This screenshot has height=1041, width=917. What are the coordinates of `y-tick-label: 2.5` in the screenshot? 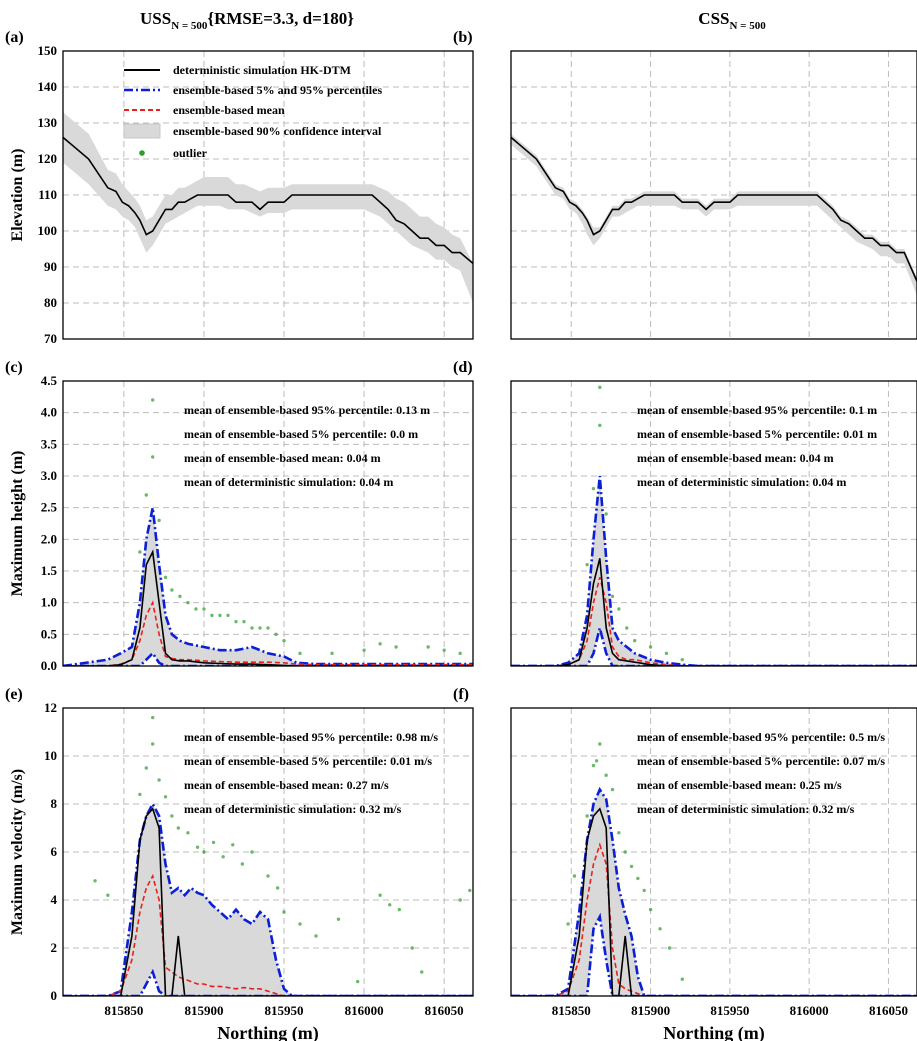 It's located at (49, 507).